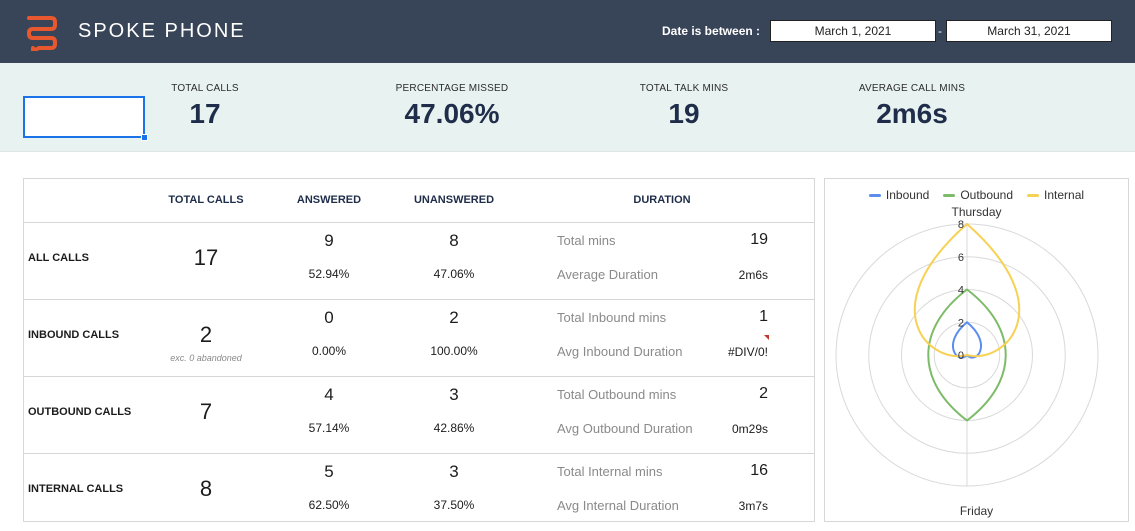  Describe the element at coordinates (452, 113) in the screenshot. I see `kpi-value: 47.06%` at that location.